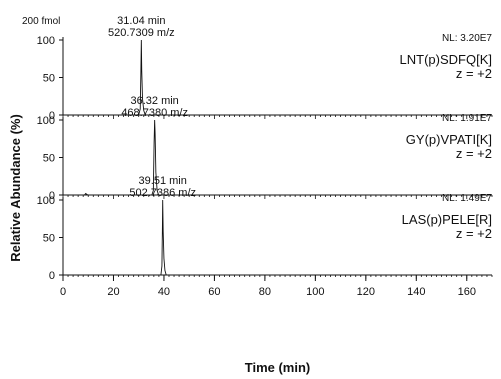 The height and width of the screenshot is (379, 501). I want to click on x-tick-label: 40, so click(164, 292).